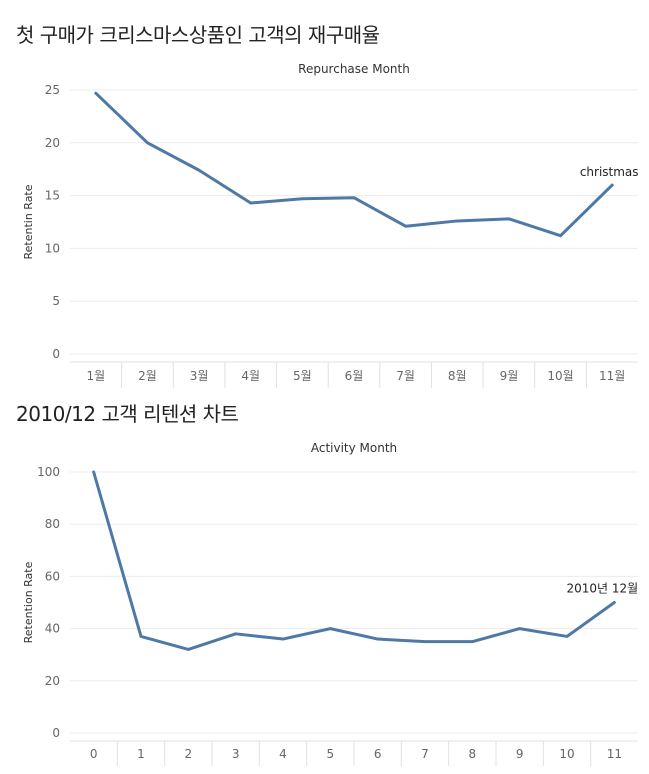 This screenshot has height=774, width=649. Describe the element at coordinates (127, 414) in the screenshot. I see `section-title-retention-chart: 2010/12 고객 리텐션 차트` at that location.